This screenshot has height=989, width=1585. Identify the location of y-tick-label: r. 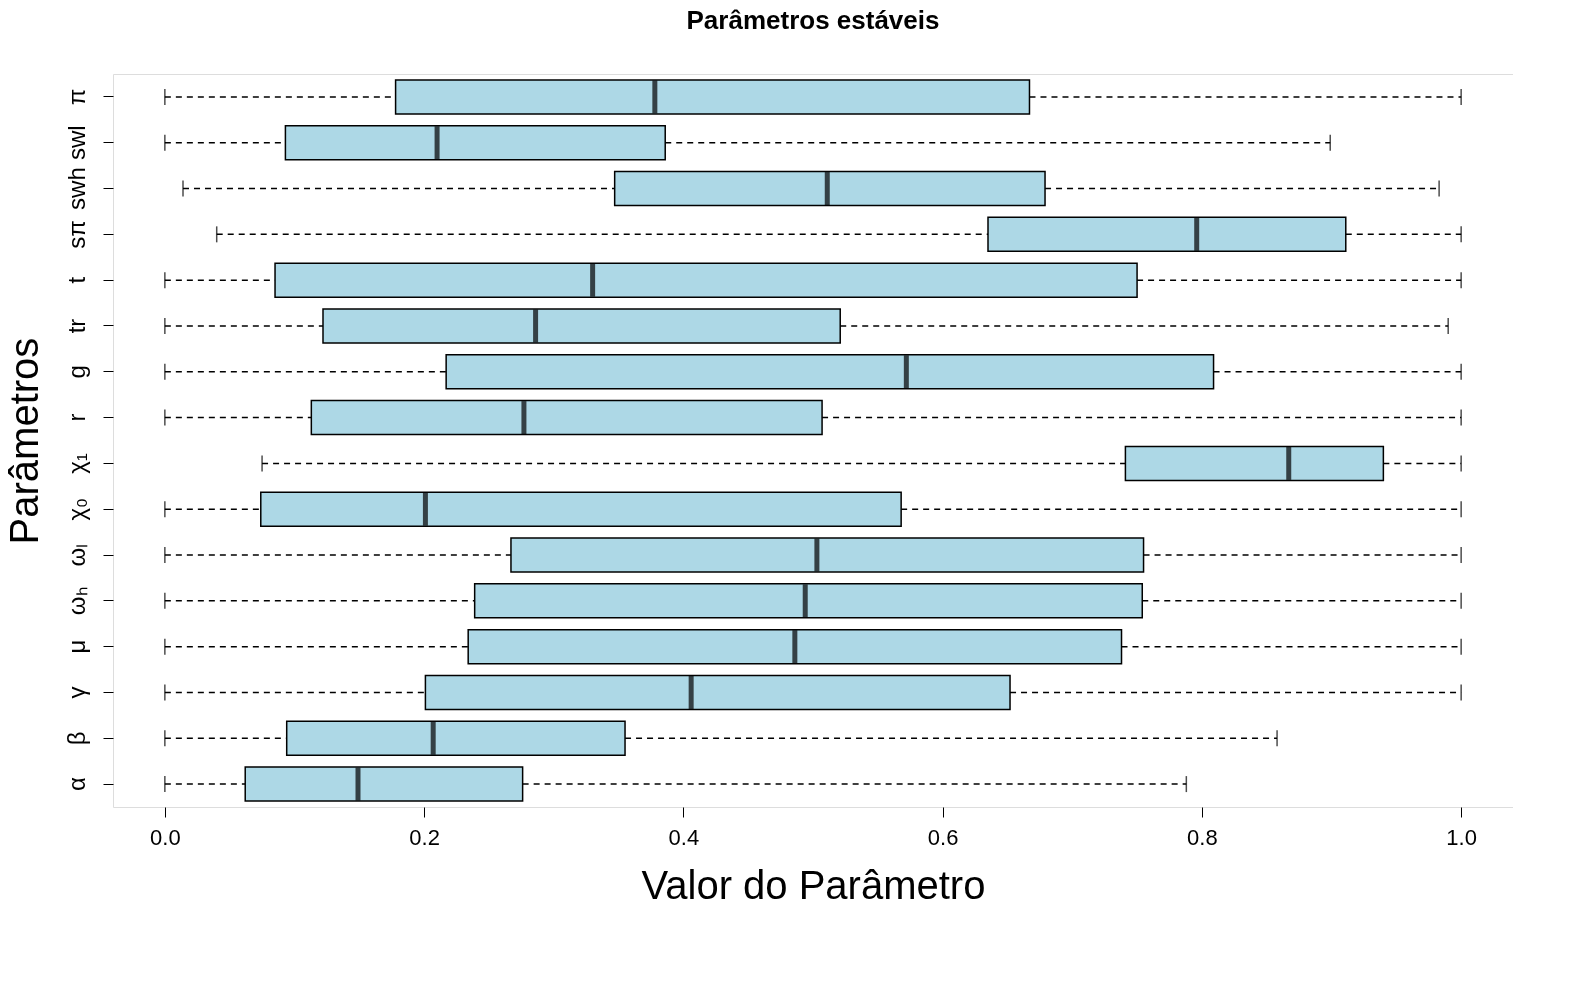
(76, 417).